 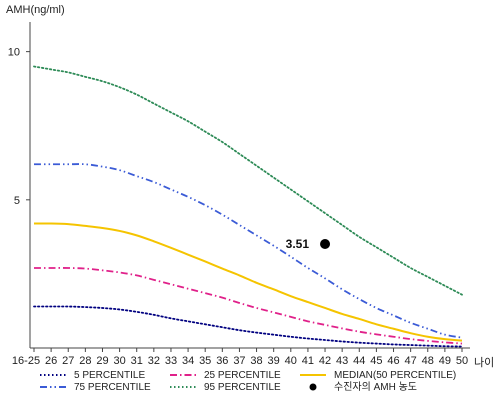 I want to click on x-tick-label: 49, so click(x=445, y=361).